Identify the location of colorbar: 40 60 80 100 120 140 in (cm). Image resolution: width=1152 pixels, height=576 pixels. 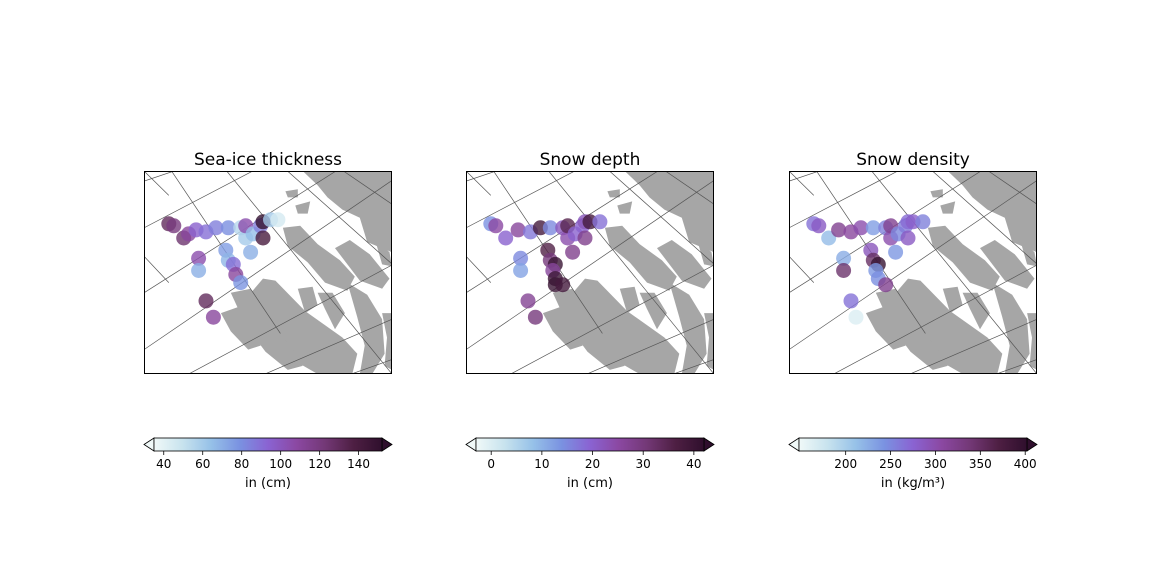
(268, 464).